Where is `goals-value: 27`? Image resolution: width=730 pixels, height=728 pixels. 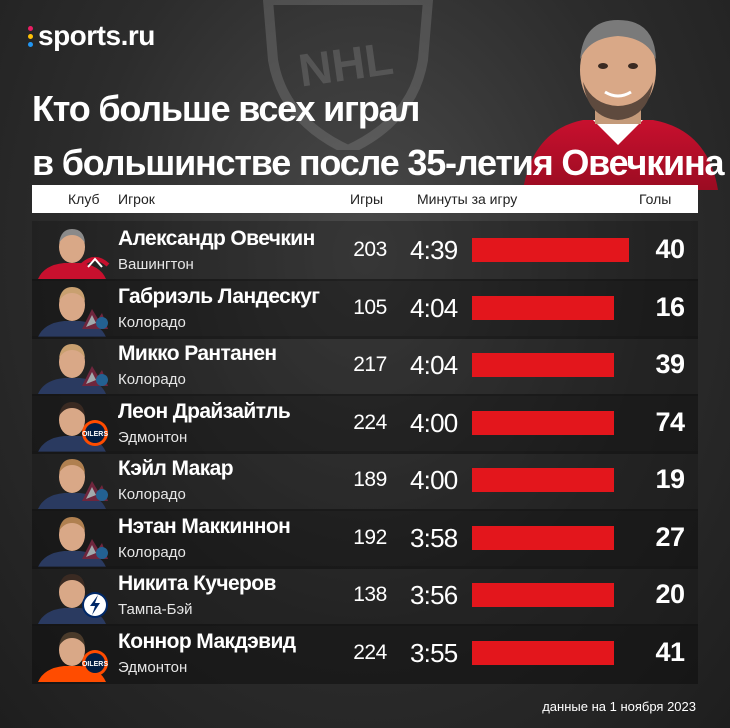 goals-value: 27 is located at coordinates (670, 536).